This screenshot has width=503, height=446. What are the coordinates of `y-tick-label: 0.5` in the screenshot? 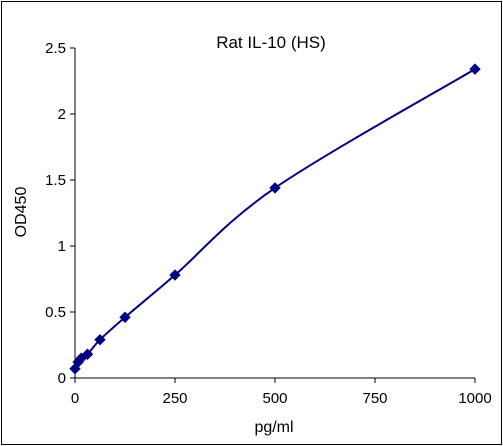 It's located at (55, 312).